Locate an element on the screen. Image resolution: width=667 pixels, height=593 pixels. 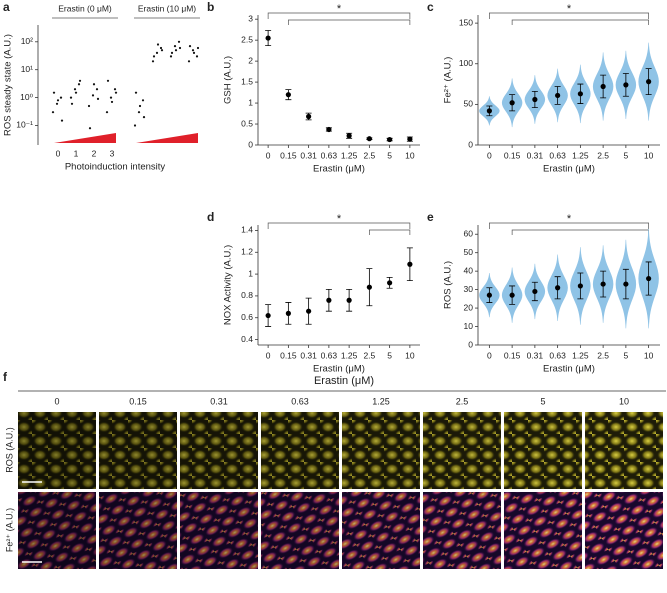
significance-mark: * is located at coordinates (339, 9).